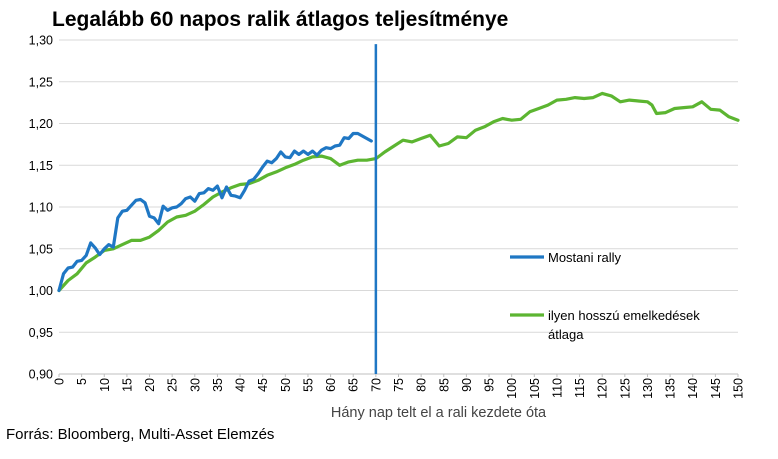 This screenshot has height=459, width=778. Describe the element at coordinates (399, 385) in the screenshot. I see `x-tick-label: 75` at that location.